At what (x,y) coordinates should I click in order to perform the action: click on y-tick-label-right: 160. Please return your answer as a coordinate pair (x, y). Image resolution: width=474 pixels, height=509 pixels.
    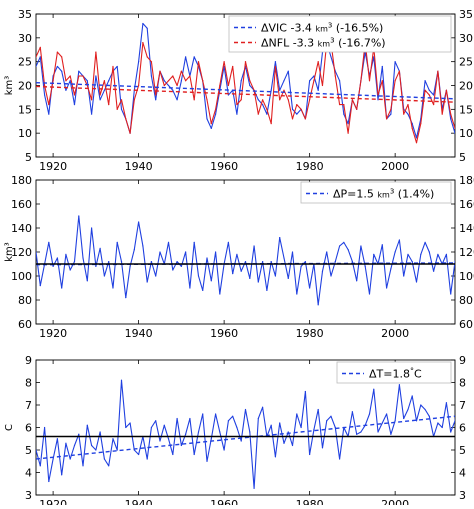
    Looking at the image, I should click on (466, 204).